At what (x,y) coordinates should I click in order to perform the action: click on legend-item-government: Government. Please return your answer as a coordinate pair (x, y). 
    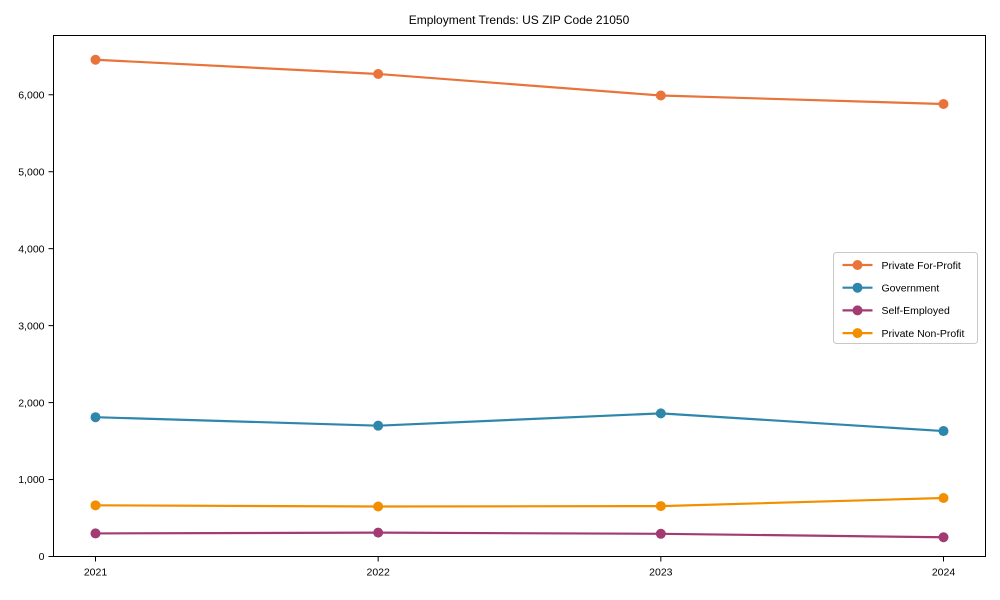
    Looking at the image, I should click on (891, 288).